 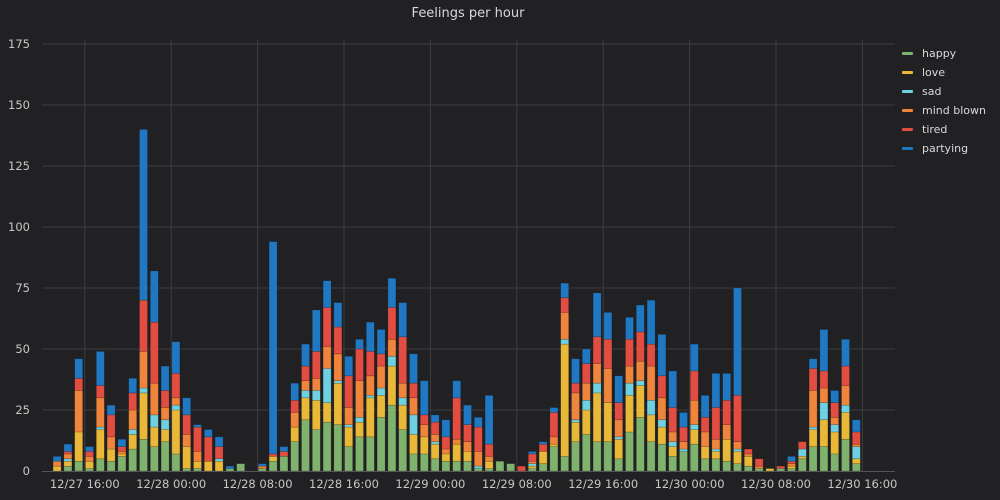 I want to click on legend-item-partying: partying, so click(x=944, y=148).